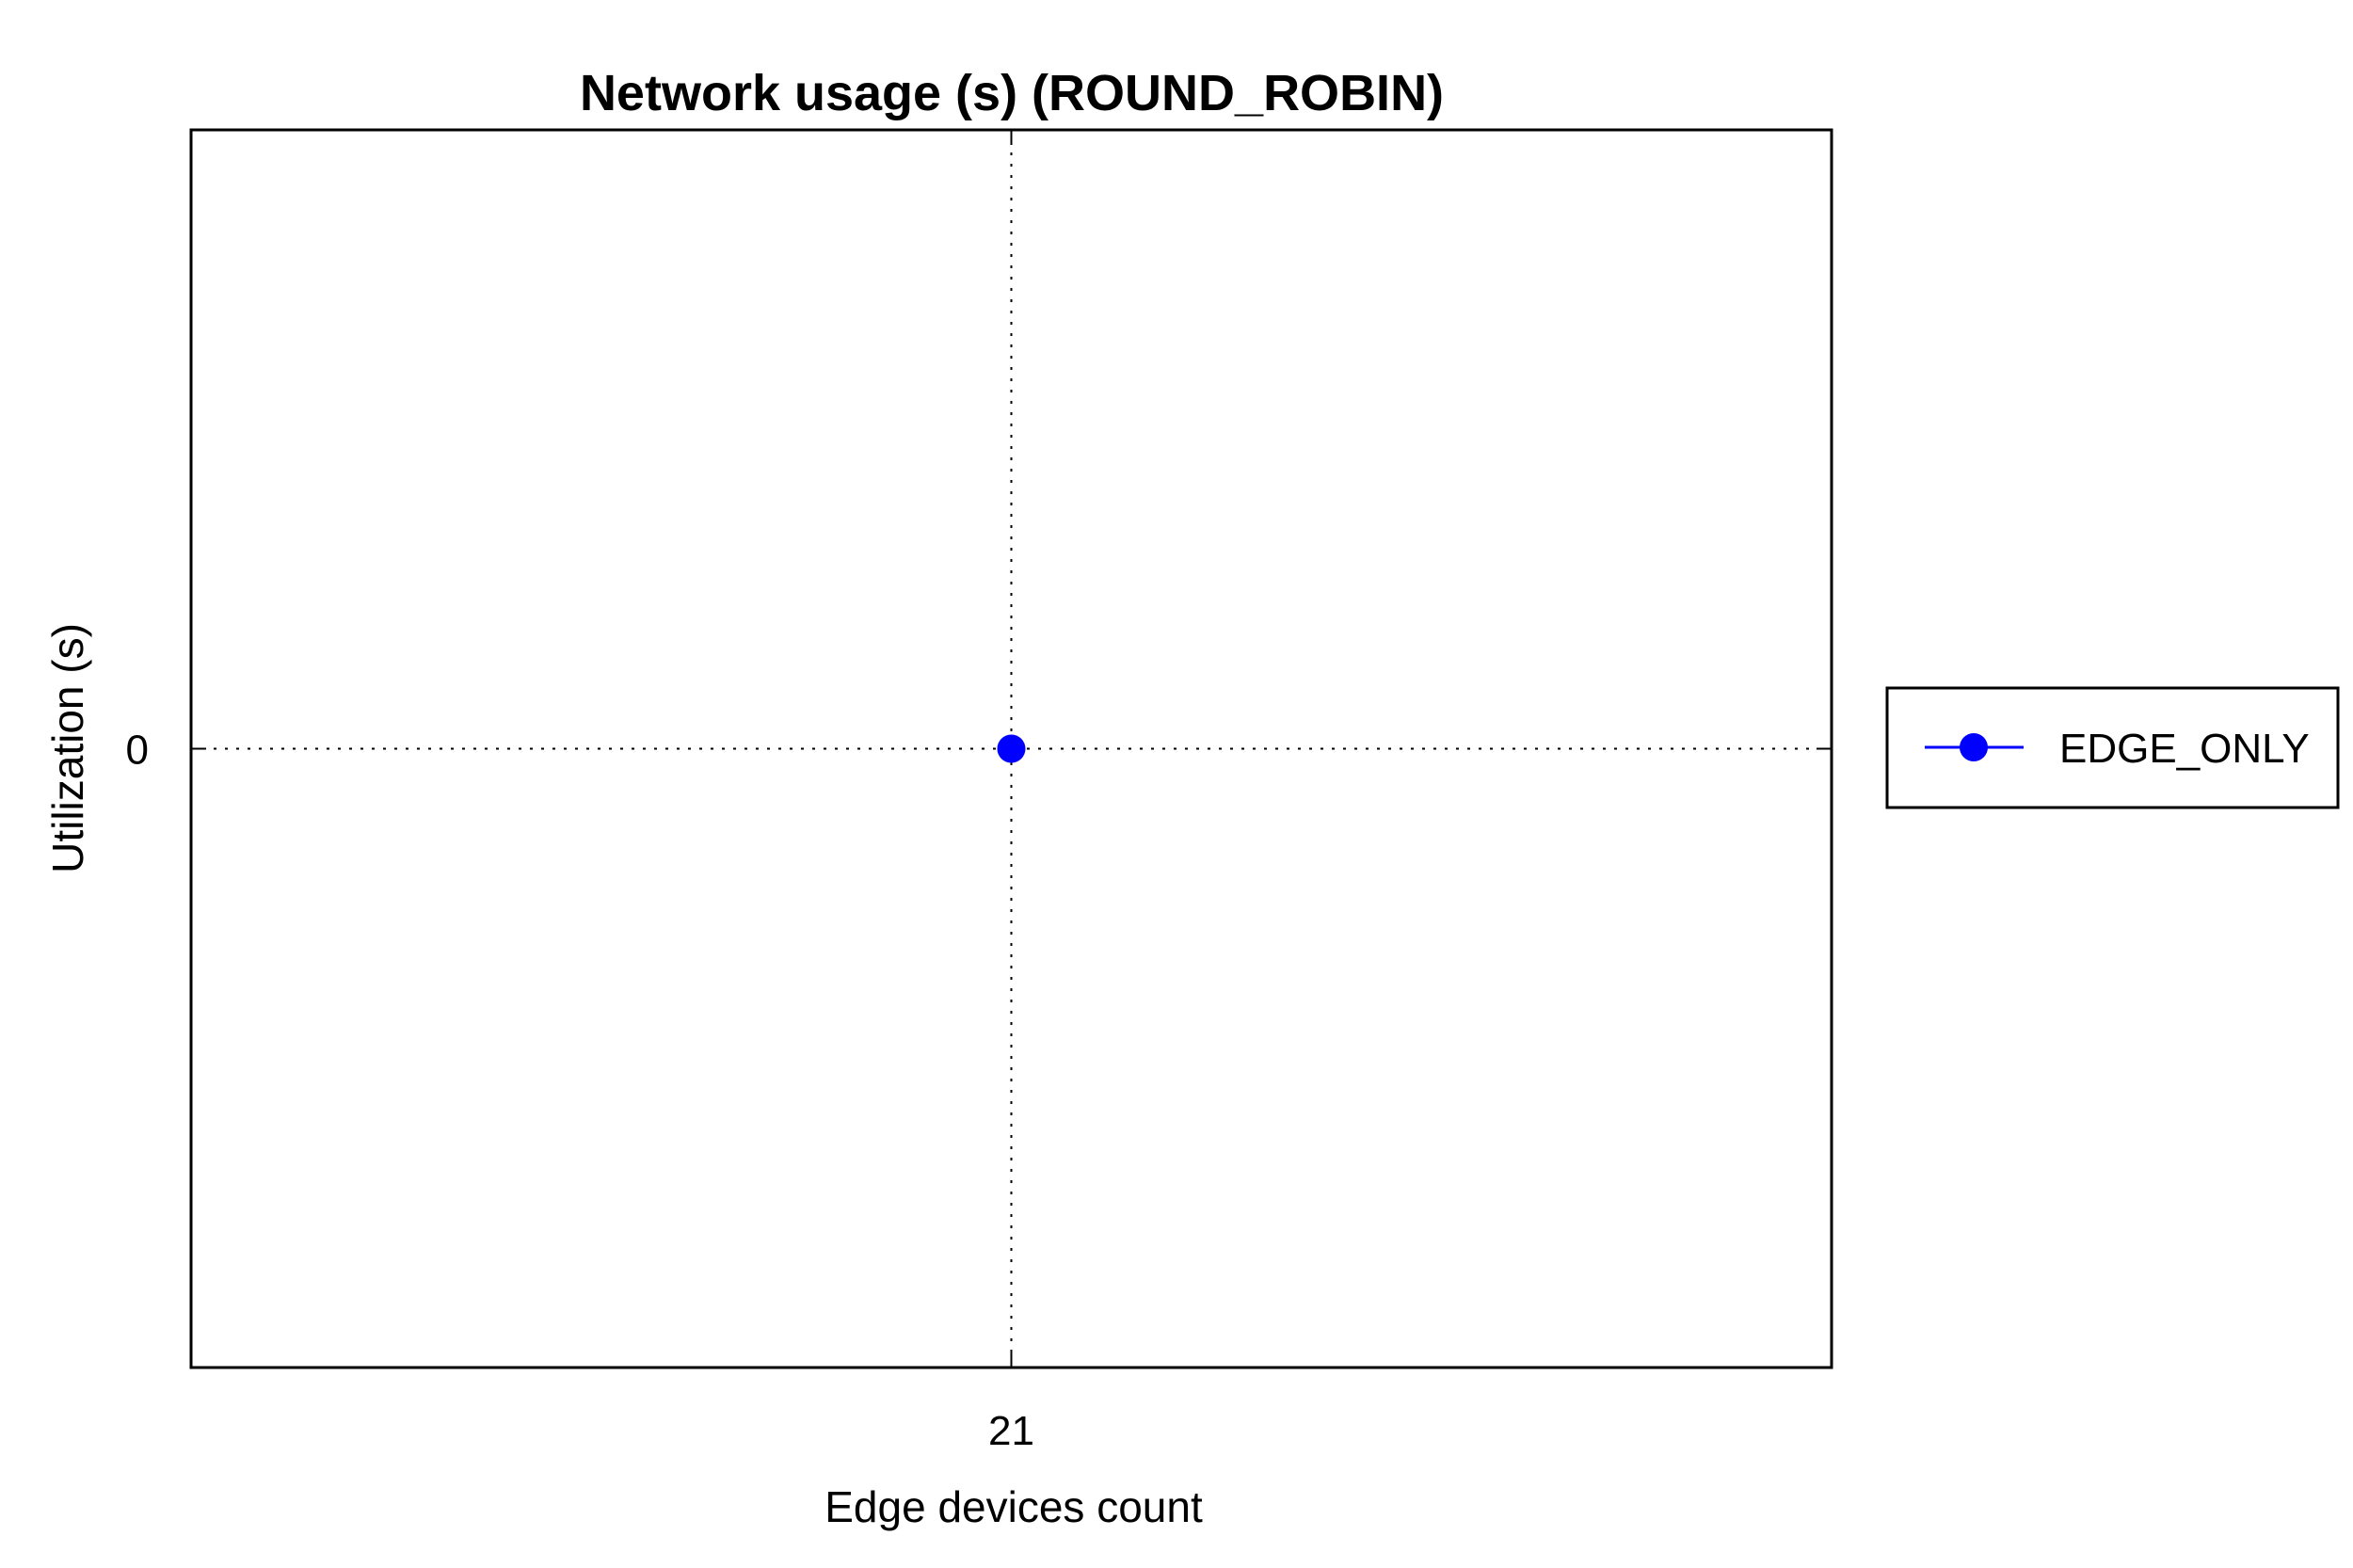 The height and width of the screenshot is (1568, 2353). I want to click on legend: EDGE_ONLY, so click(2112, 747).